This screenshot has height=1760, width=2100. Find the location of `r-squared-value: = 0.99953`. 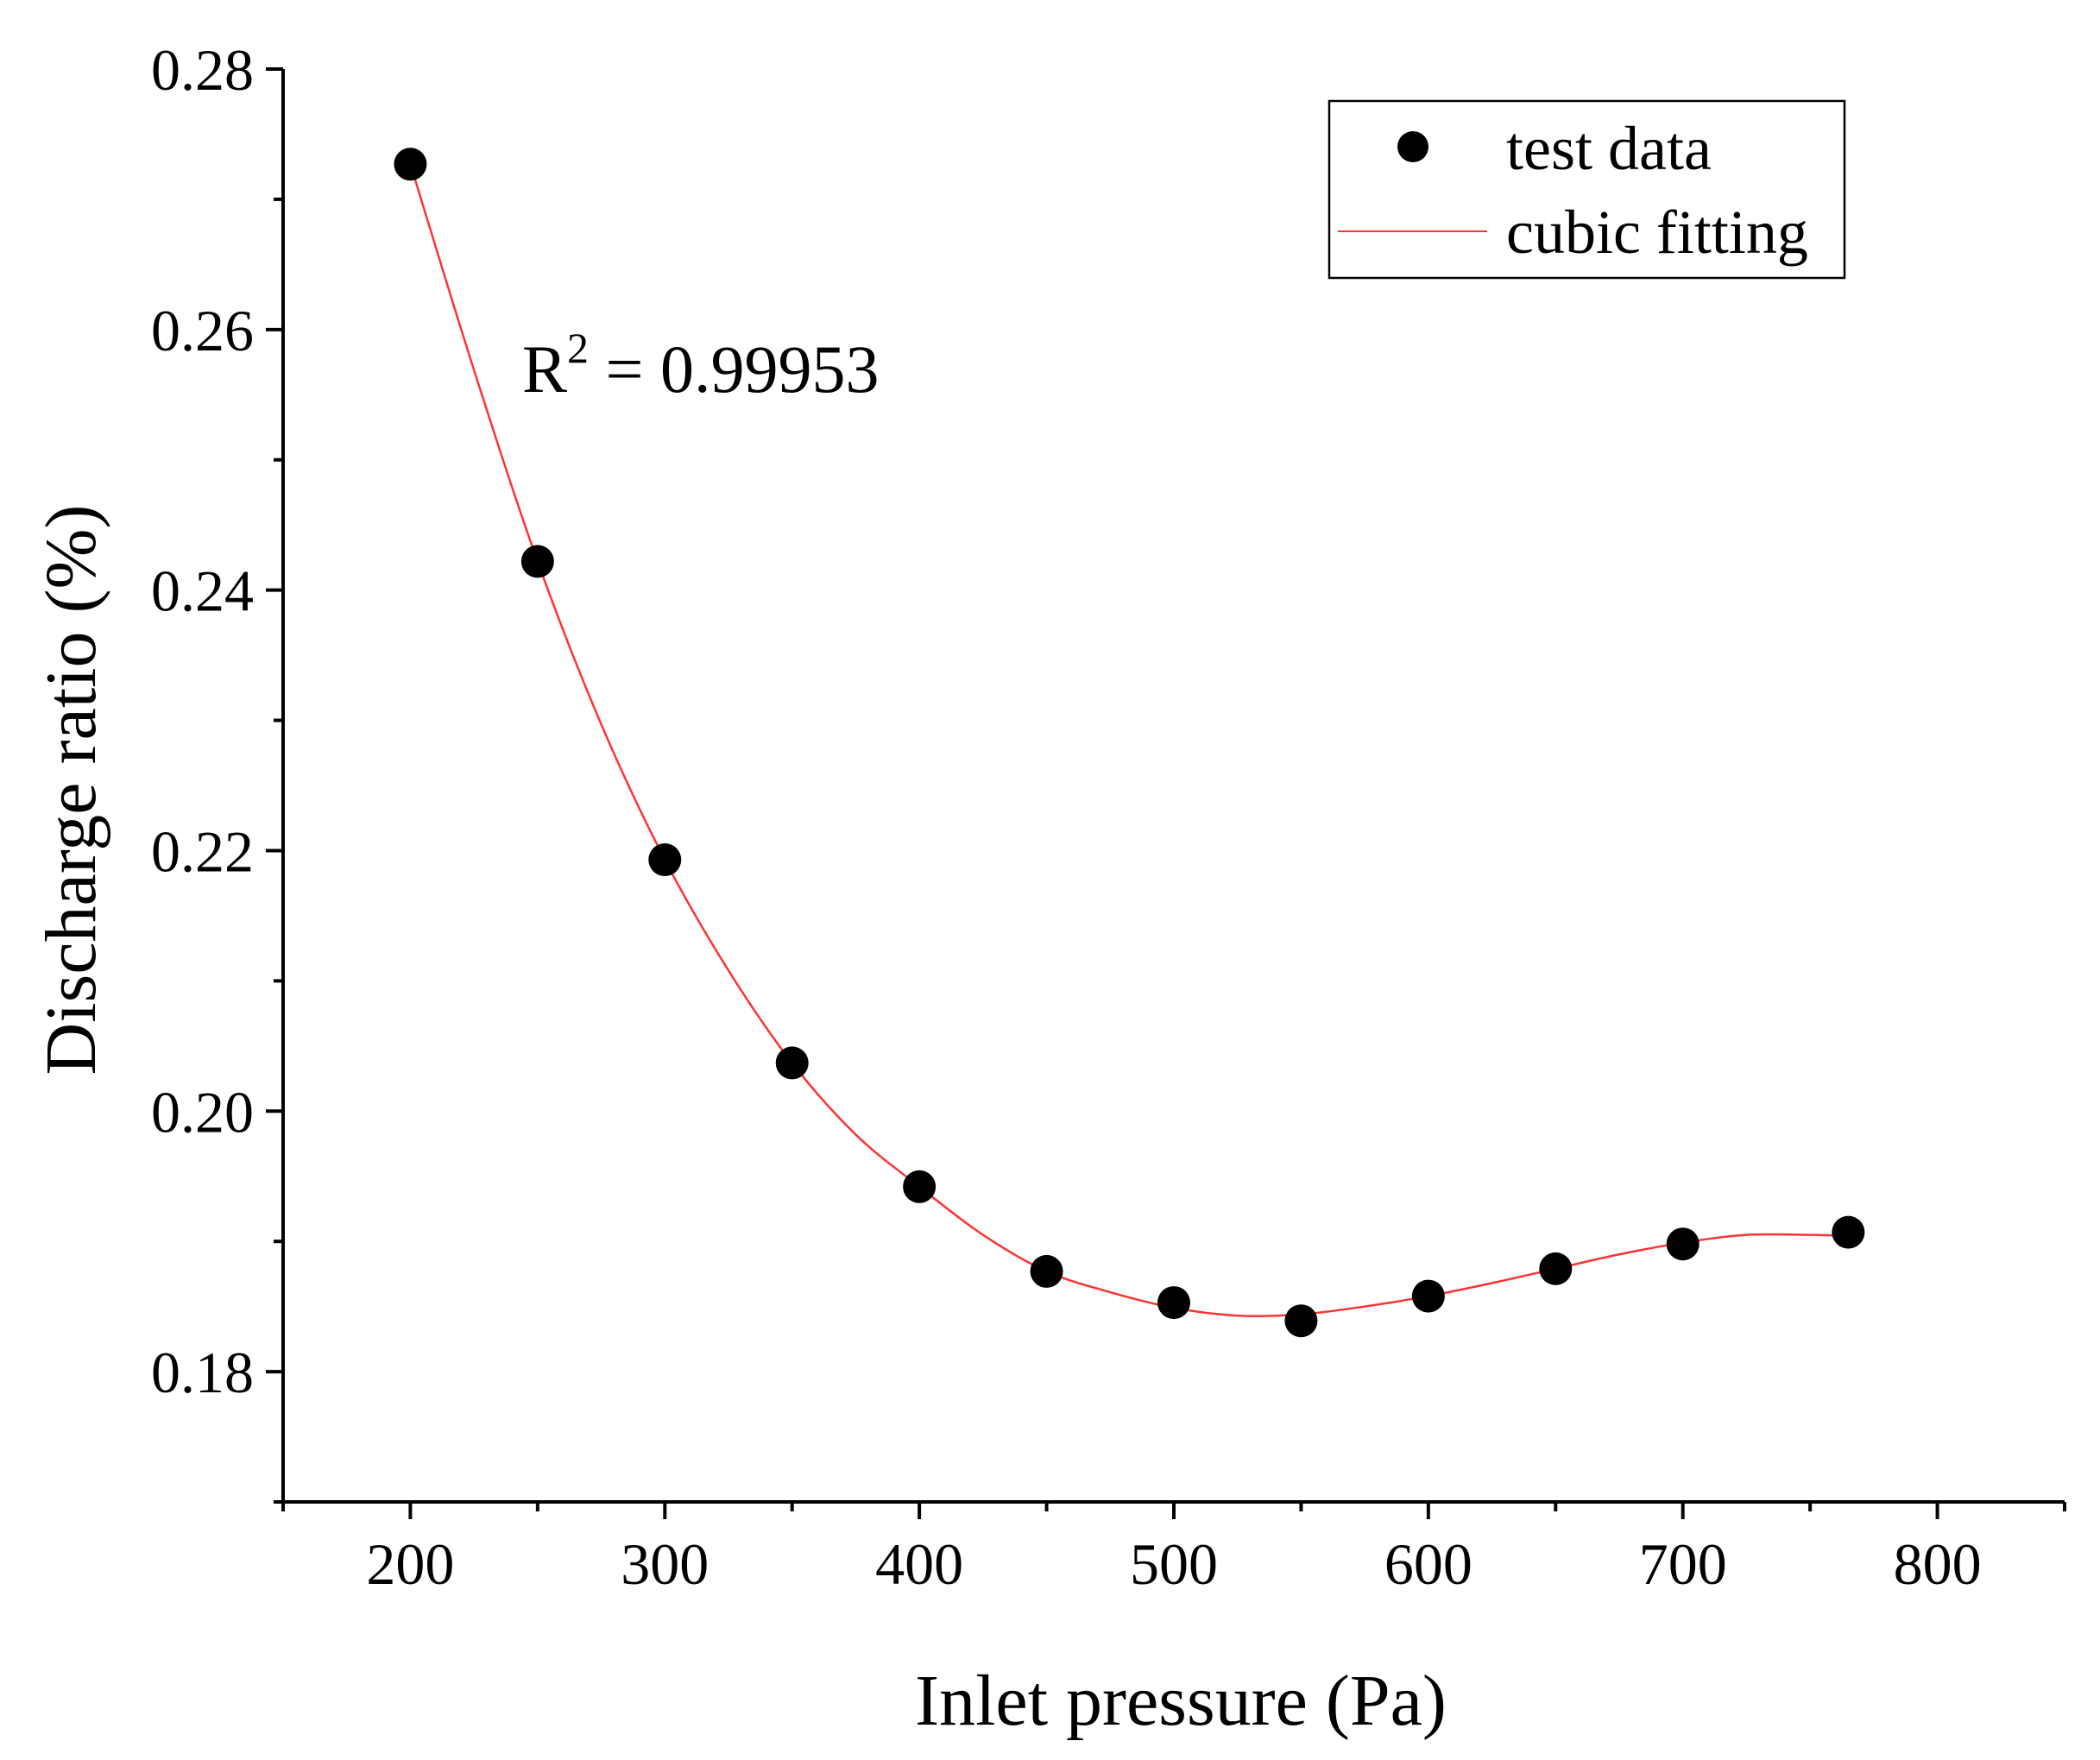

r-squared-value: = 0.99953 is located at coordinates (734, 369).